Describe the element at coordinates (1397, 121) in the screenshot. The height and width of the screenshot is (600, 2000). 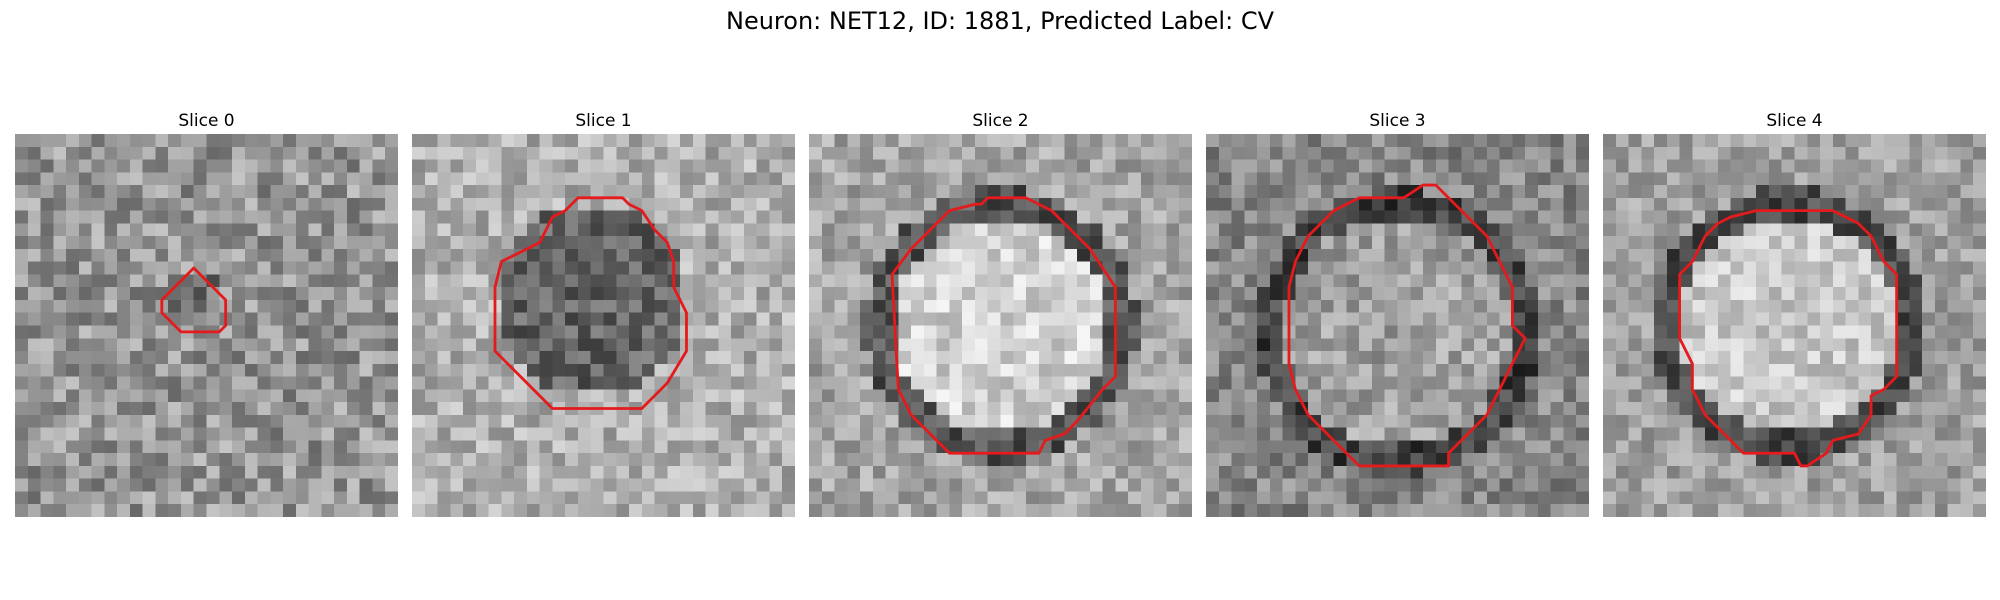
I see `slice-title-3: Slice 3` at that location.